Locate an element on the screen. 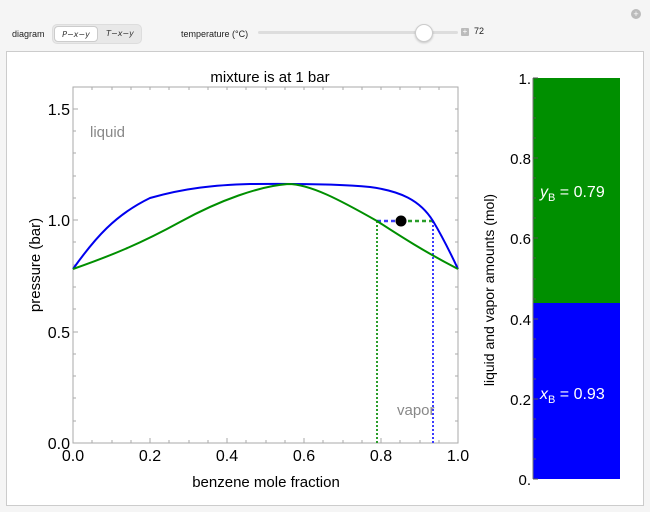 The width and height of the screenshot is (650, 512). bar-y-tick-label: 0.2 is located at coordinates (520, 400).